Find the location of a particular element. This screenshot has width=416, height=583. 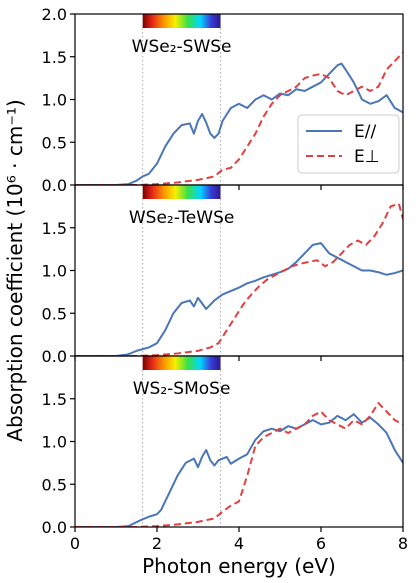

x-tick-label: 6 is located at coordinates (321, 543).